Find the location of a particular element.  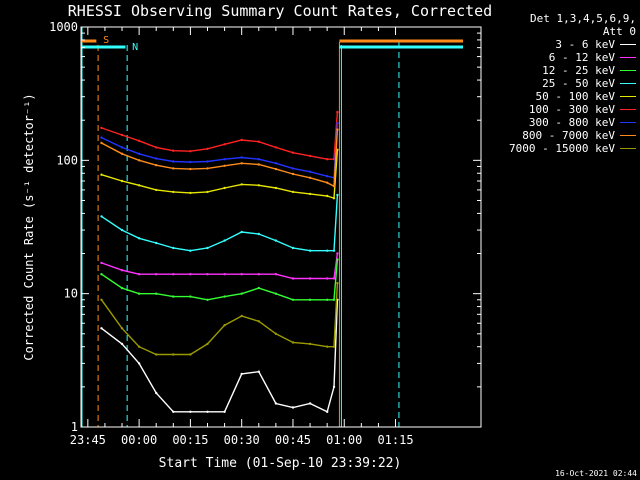

series-line-3-6-kev is located at coordinates (220, 356).